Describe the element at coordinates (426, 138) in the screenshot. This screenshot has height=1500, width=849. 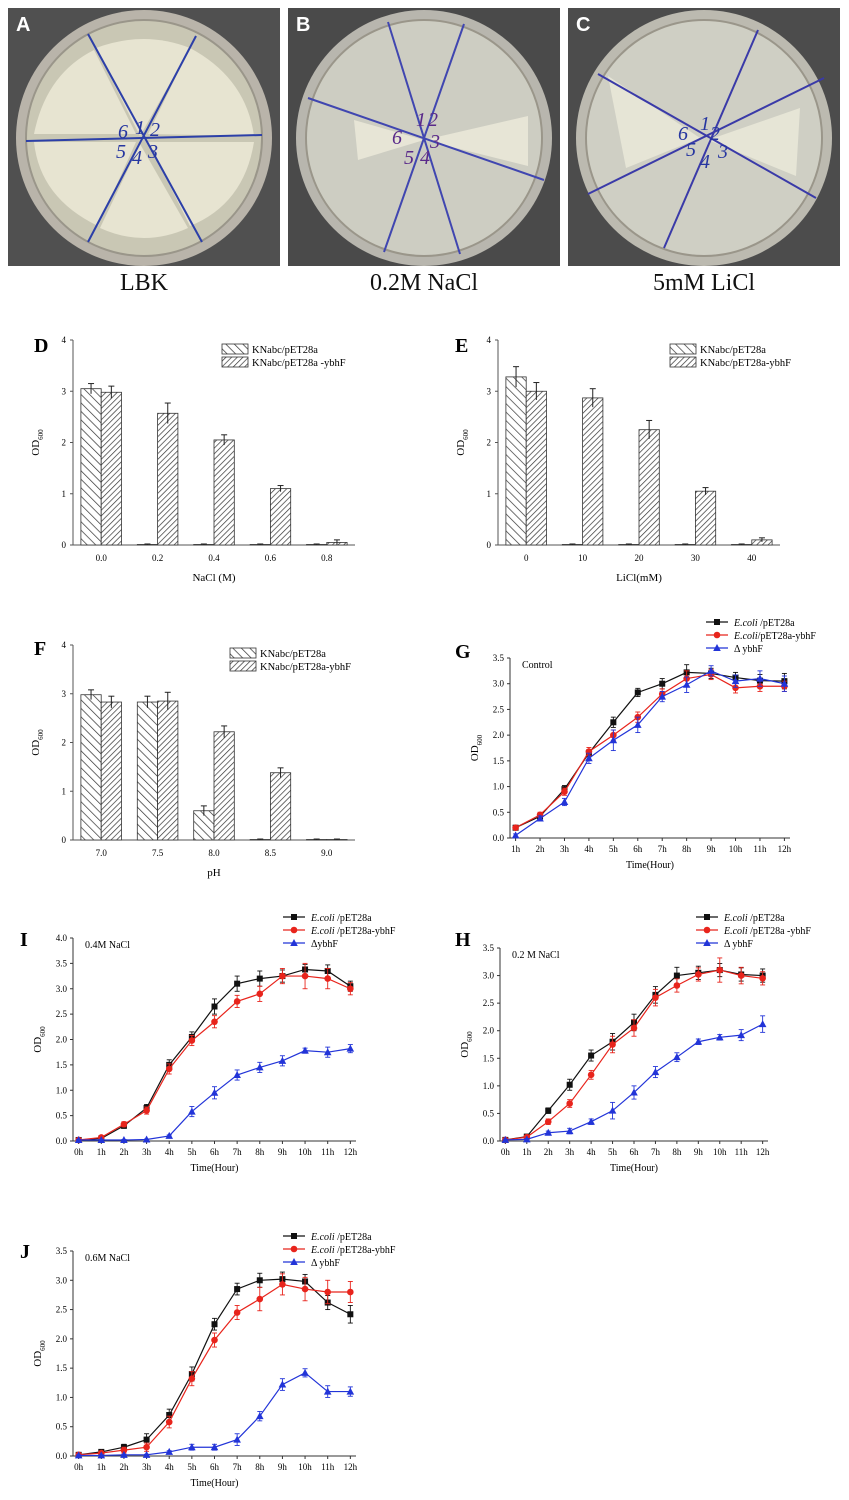
I see `sector-lines` at that location.